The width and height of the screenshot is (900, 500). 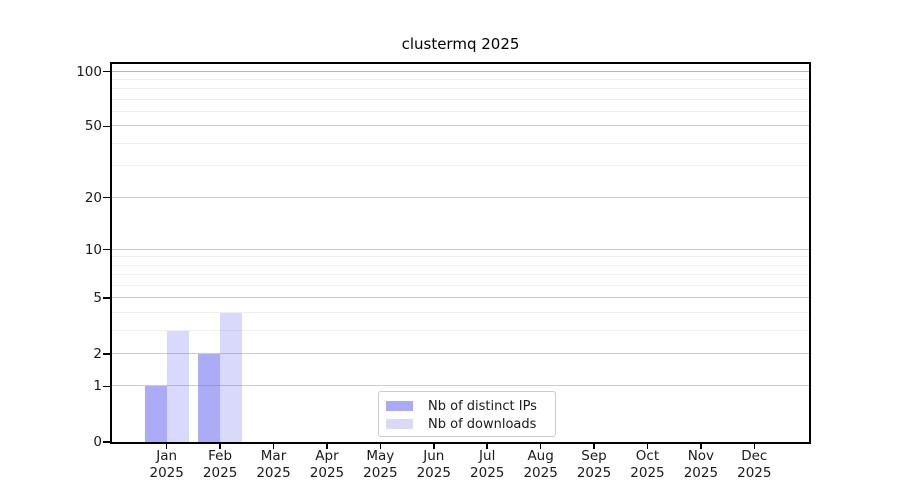 What do you see at coordinates (540, 456) in the screenshot?
I see `month-label: Aug` at bounding box center [540, 456].